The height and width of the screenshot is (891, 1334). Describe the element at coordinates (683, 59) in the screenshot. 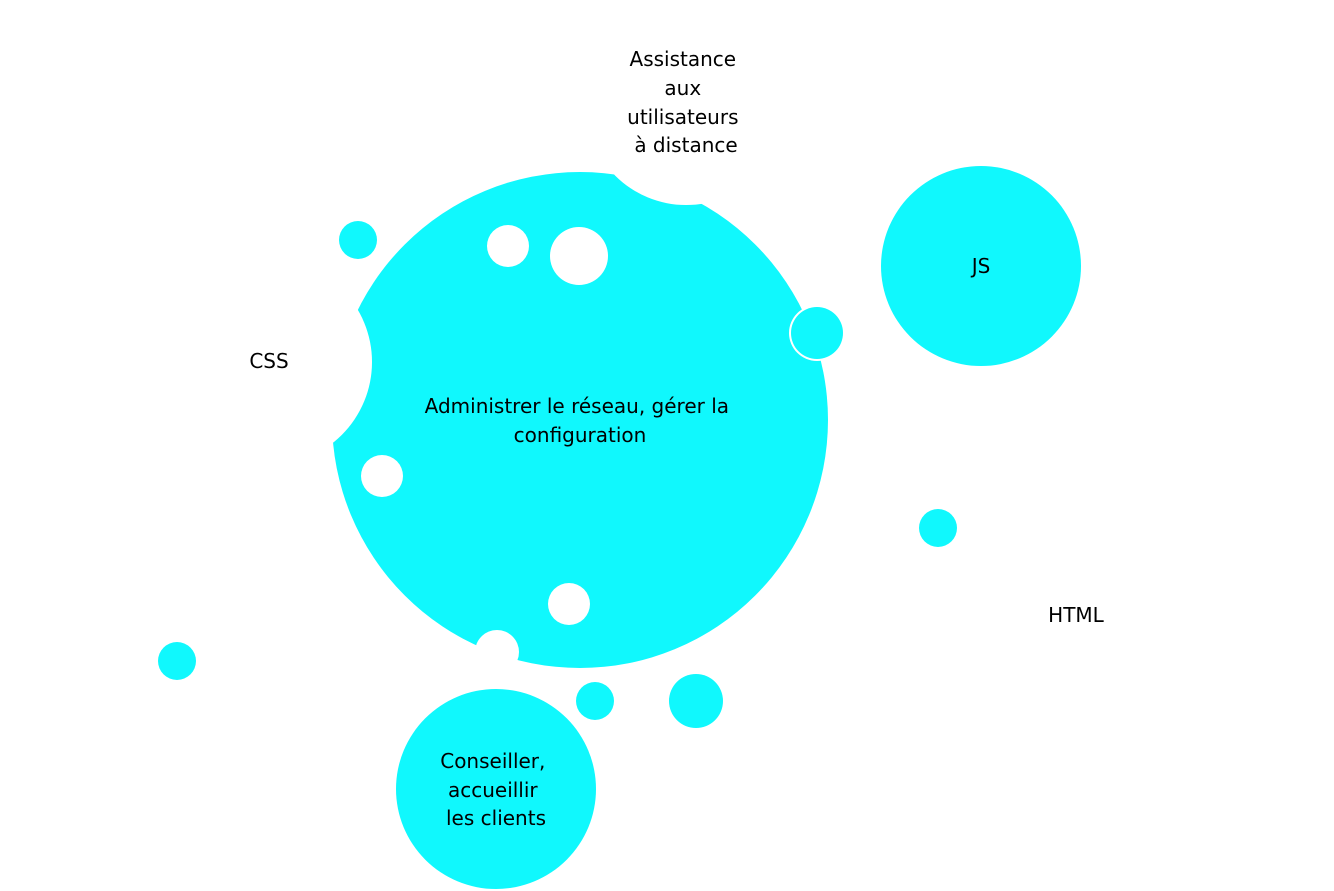

I see `assistance-label-line-1: Assistance` at that location.